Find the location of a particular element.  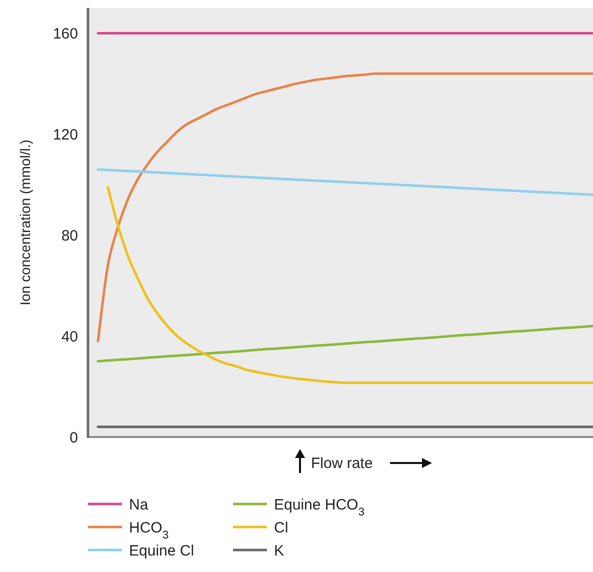

y-tick-label: 0 is located at coordinates (74, 437).